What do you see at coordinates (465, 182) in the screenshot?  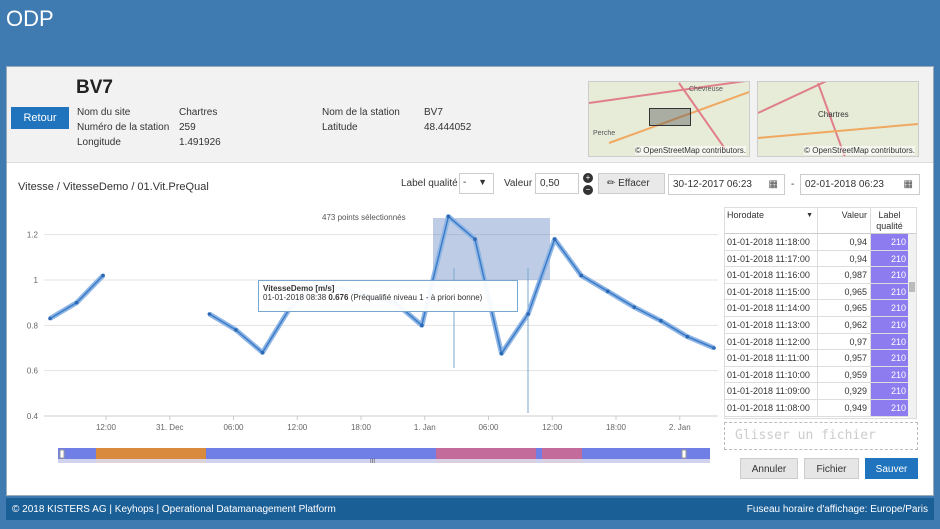 I see `label-qualite-value: -` at bounding box center [465, 182].